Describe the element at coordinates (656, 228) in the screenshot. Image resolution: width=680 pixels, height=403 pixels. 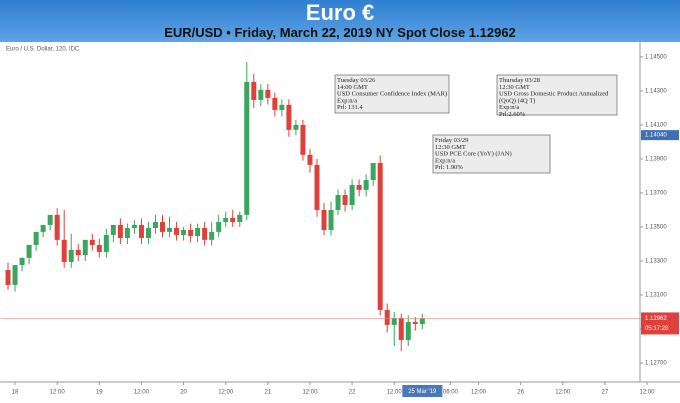
I see `y-tick-label: 1.13500` at that location.